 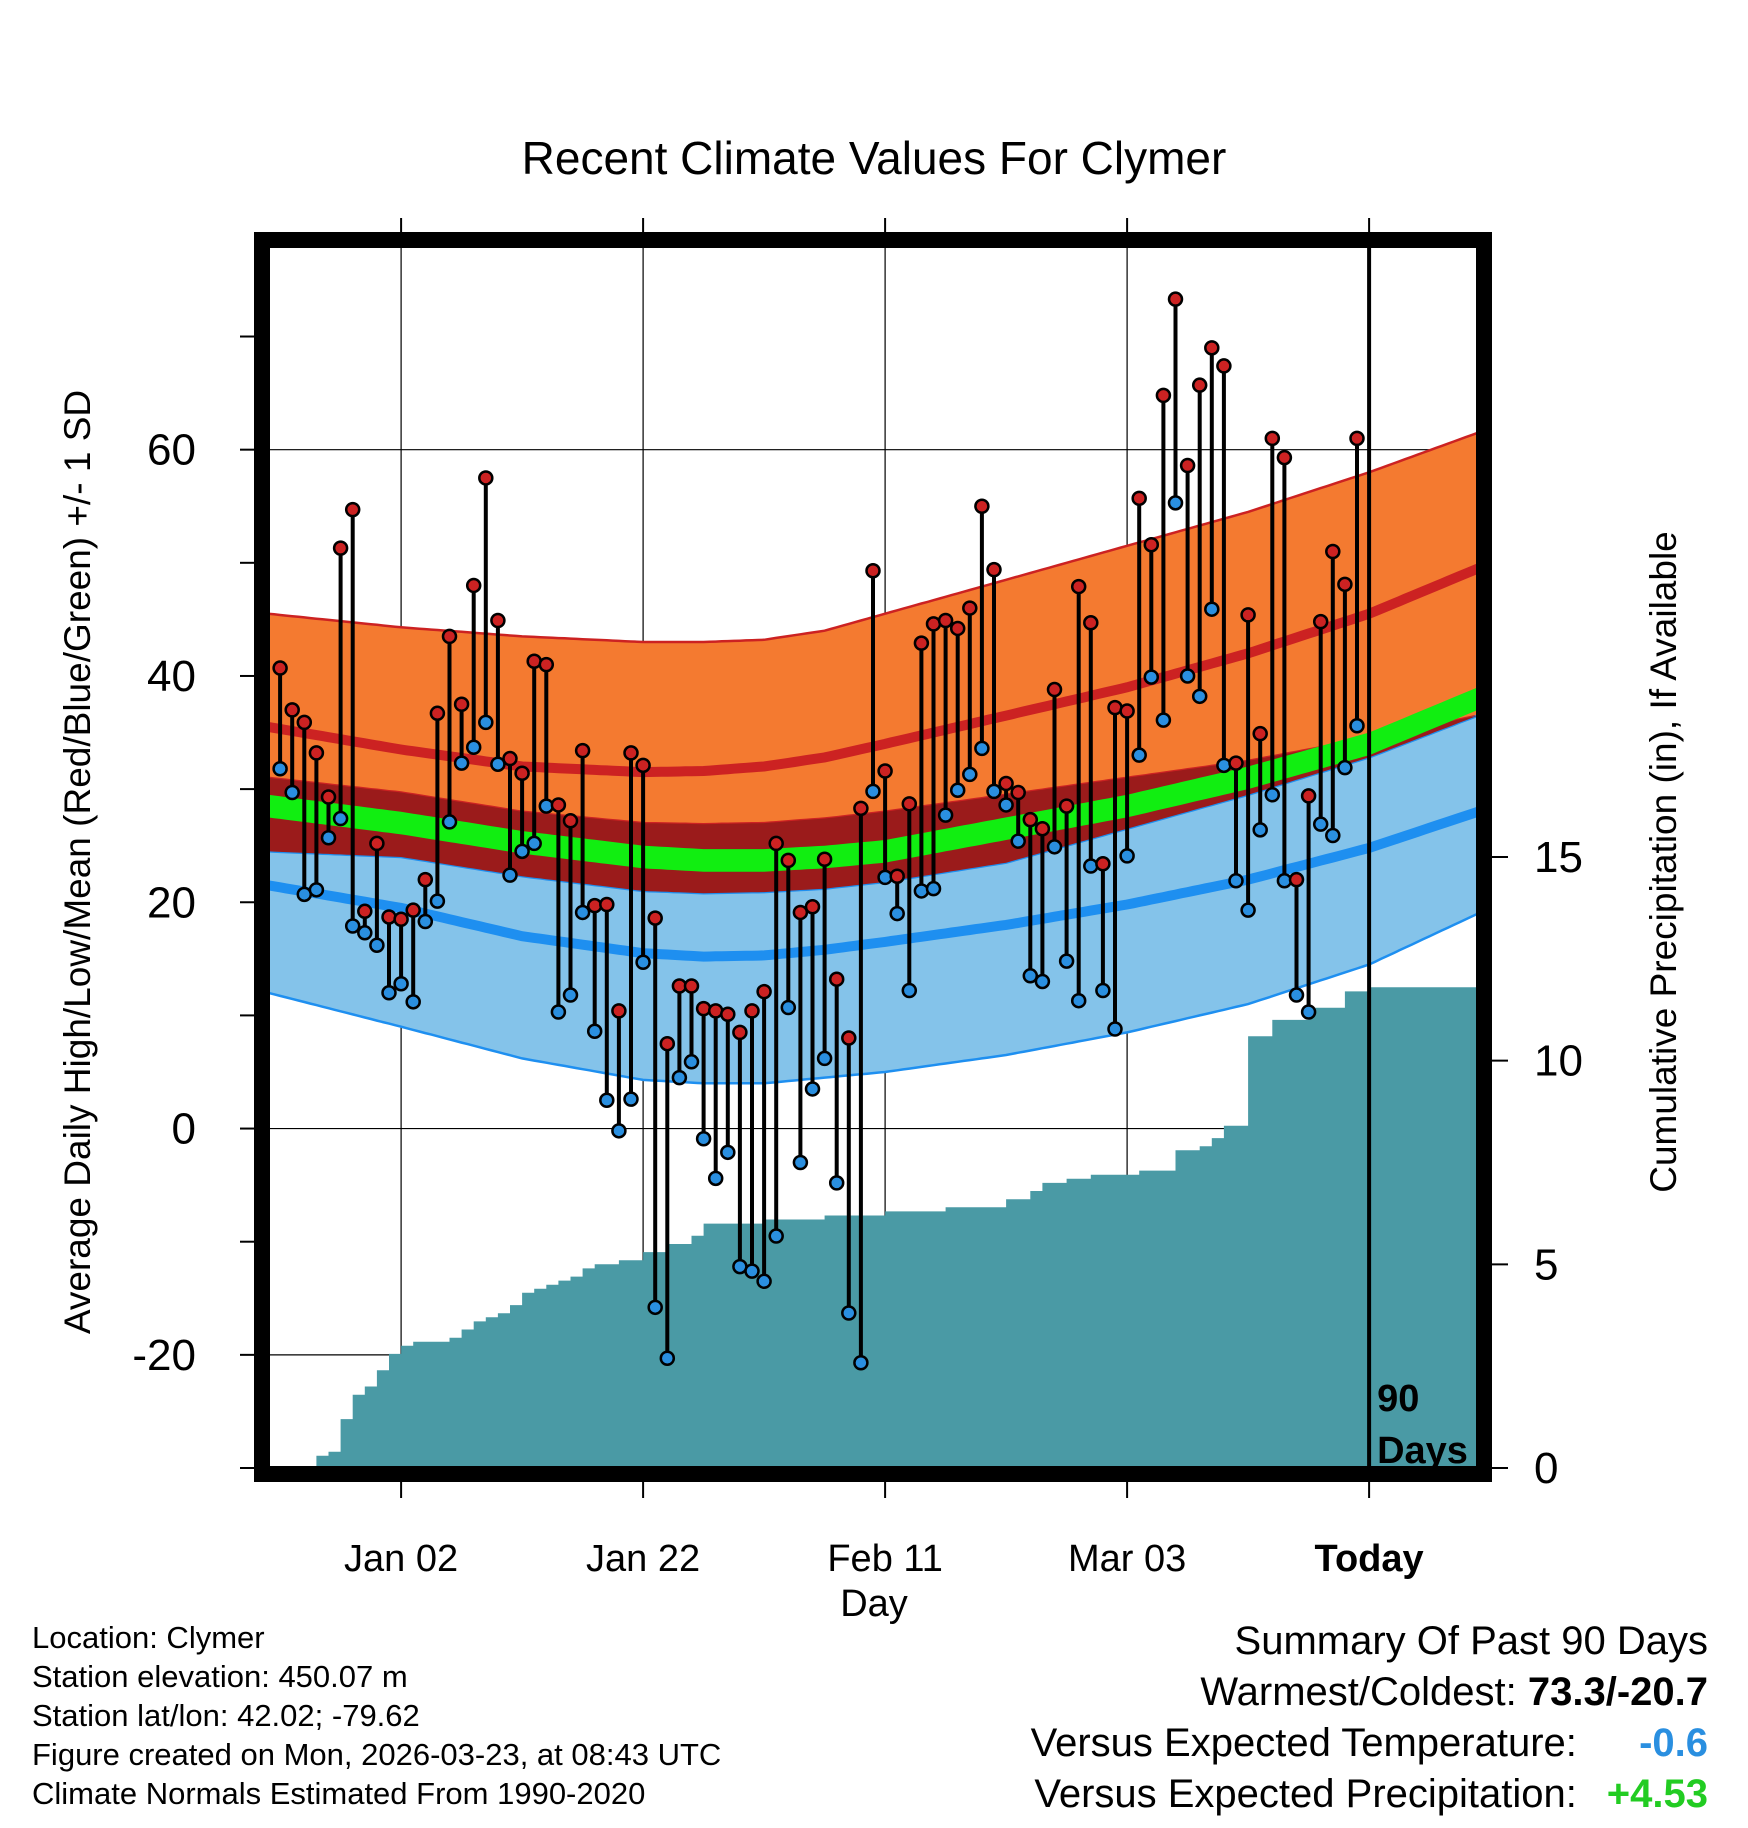 What do you see at coordinates (874, 158) in the screenshot?
I see `chart-title: Recent Climate Values For Clymer` at bounding box center [874, 158].